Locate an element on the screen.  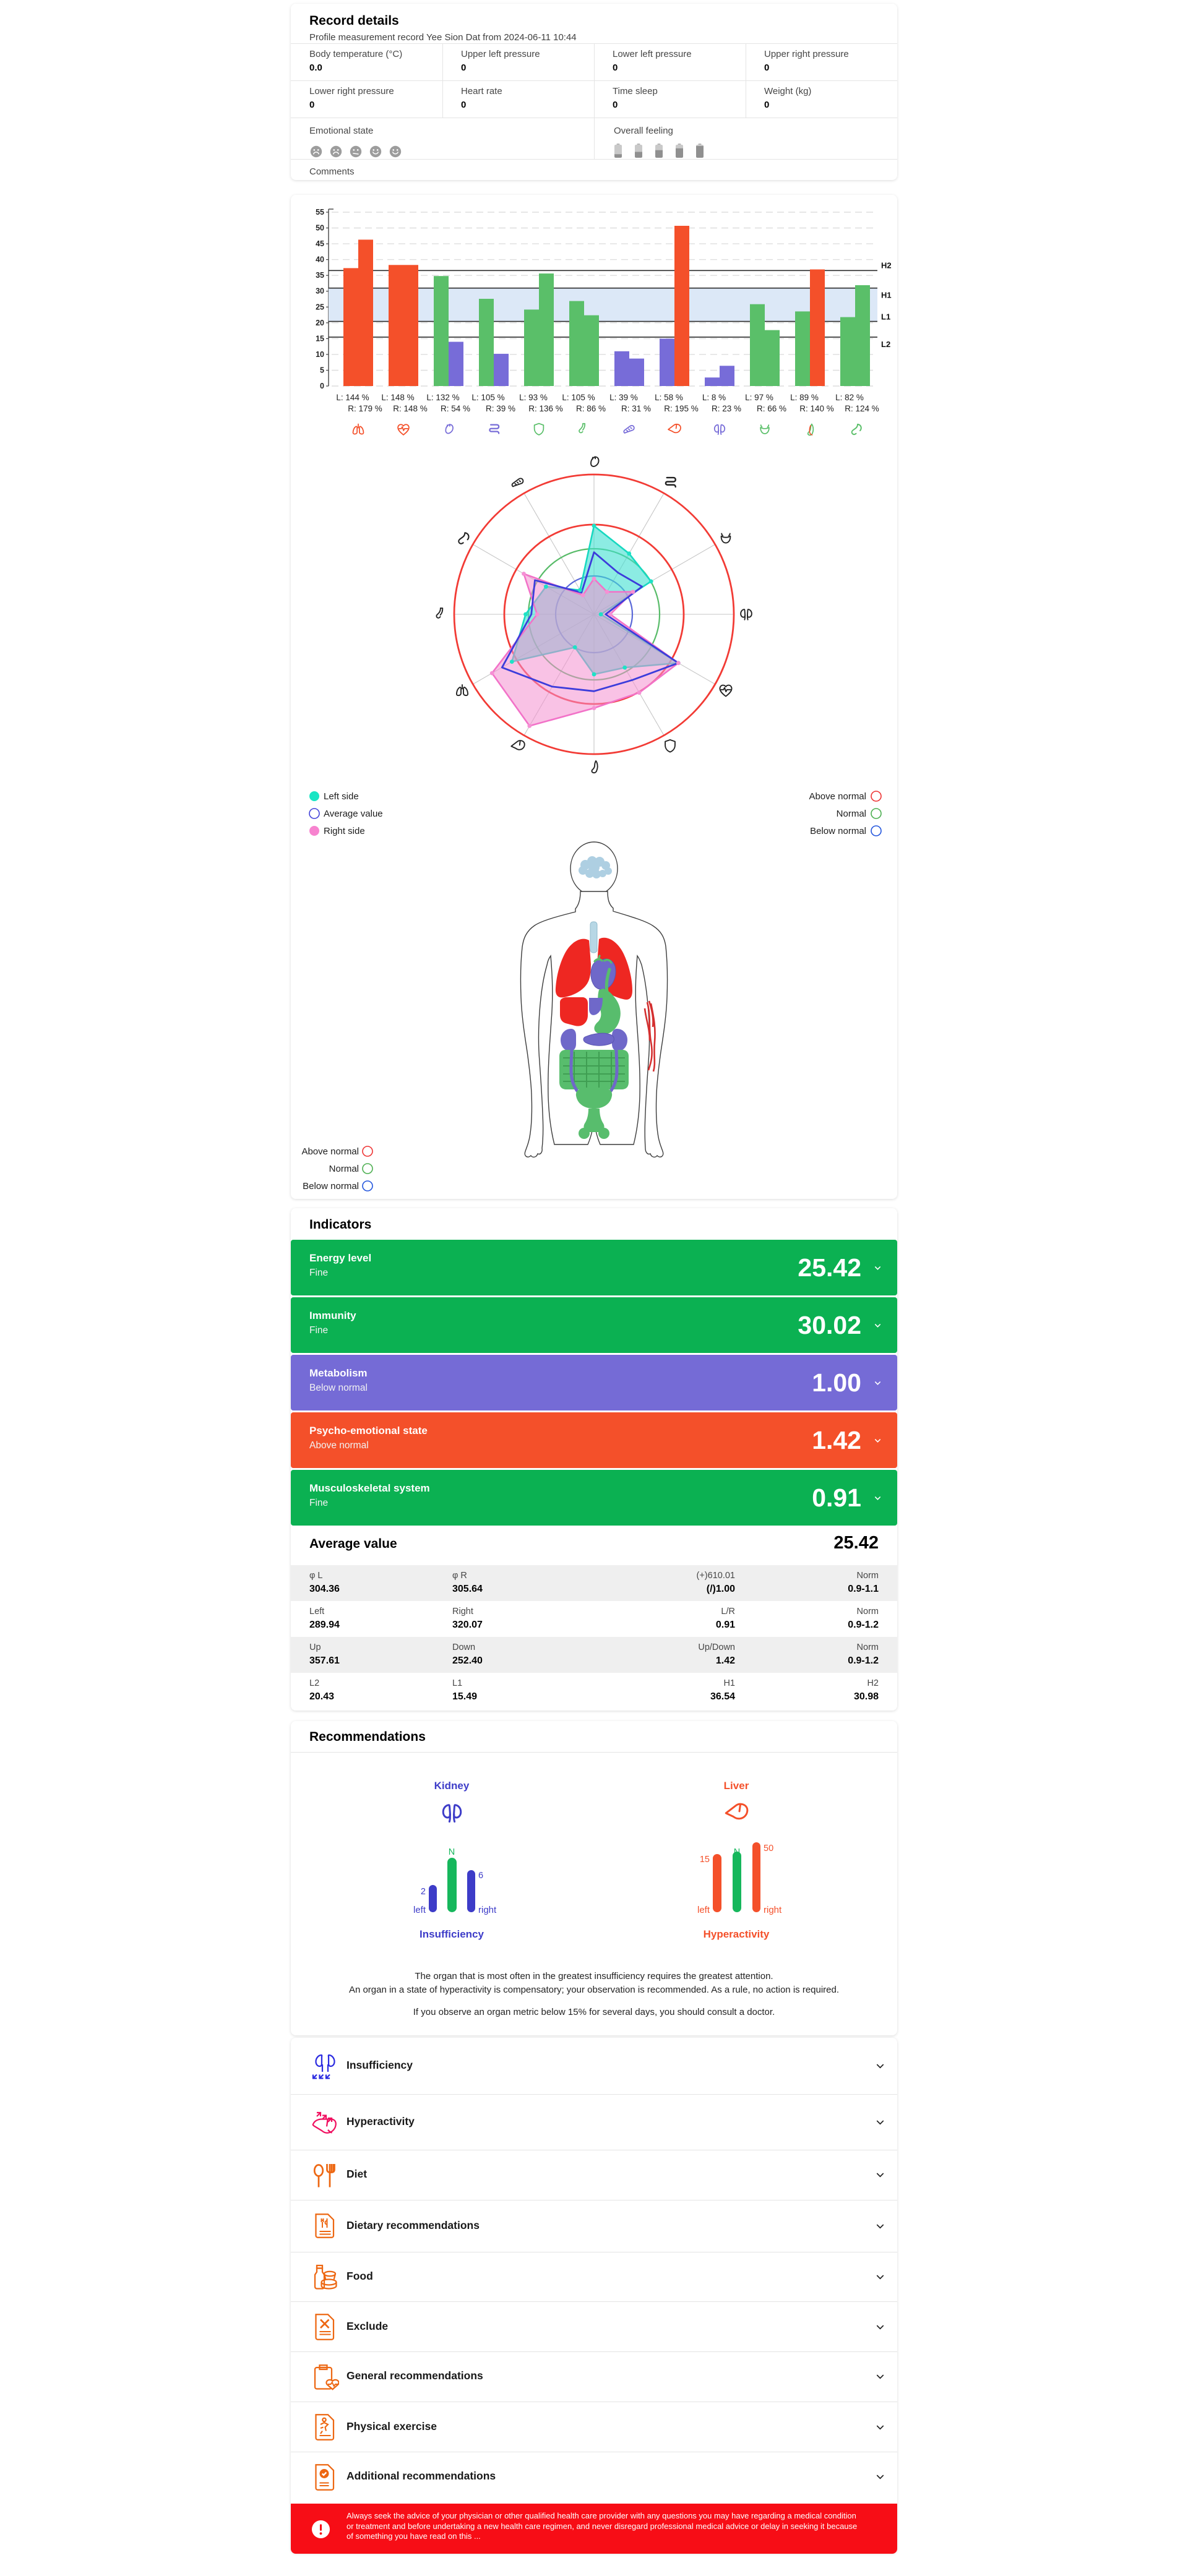
svg-text: 30 is located at coordinates (320, 291).